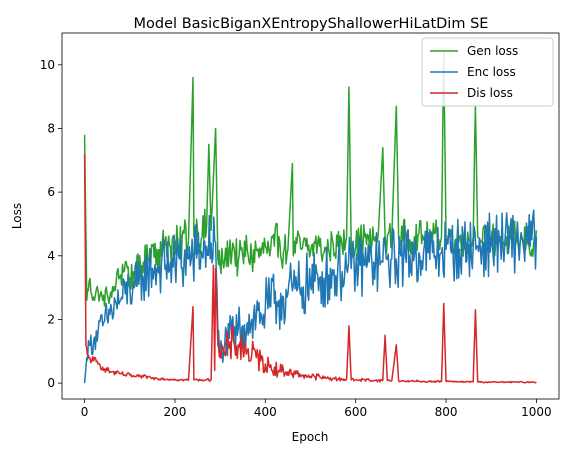 This screenshot has width=562, height=455. I want to click on x-tick-label: 200, so click(175, 412).